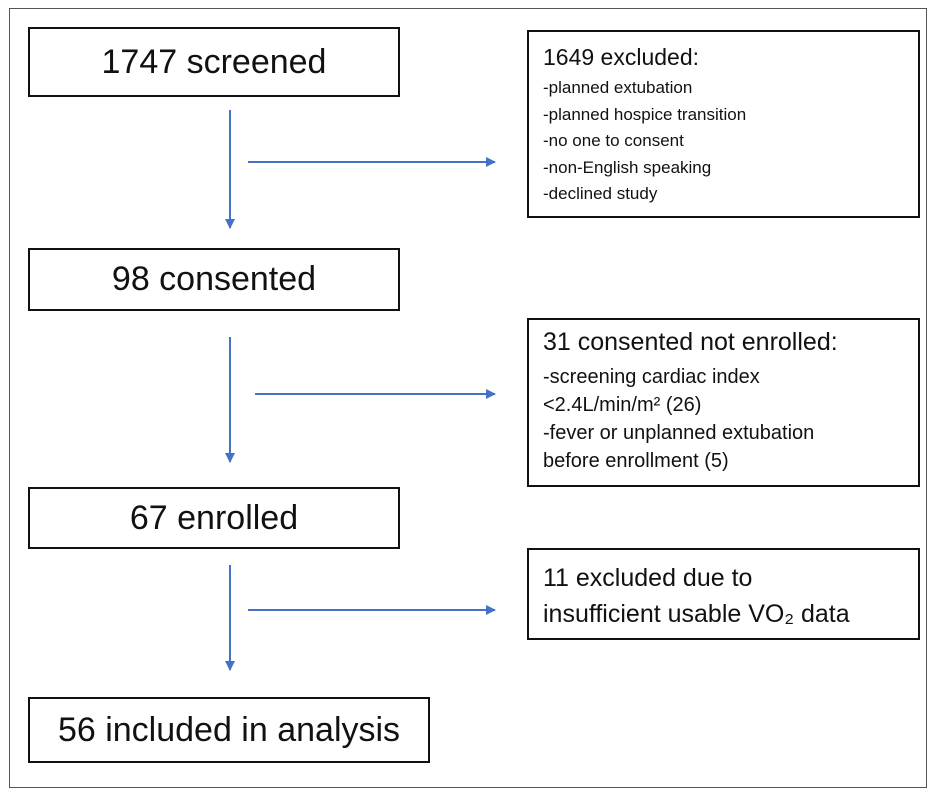 The image size is (930, 788). What do you see at coordinates (214, 279) in the screenshot?
I see `node: 98 consented` at bounding box center [214, 279].